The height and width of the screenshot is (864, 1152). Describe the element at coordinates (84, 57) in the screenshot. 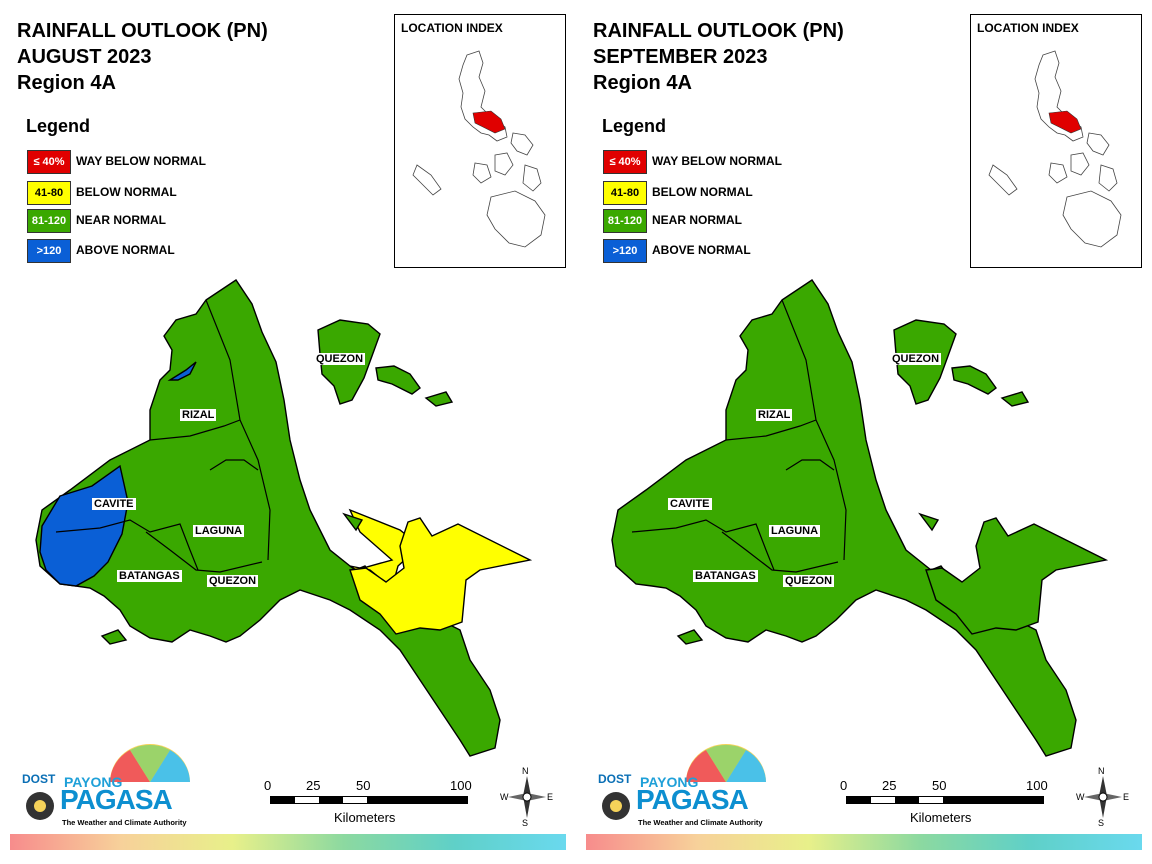

I see `title-line-2: AUGUST 2023` at that location.